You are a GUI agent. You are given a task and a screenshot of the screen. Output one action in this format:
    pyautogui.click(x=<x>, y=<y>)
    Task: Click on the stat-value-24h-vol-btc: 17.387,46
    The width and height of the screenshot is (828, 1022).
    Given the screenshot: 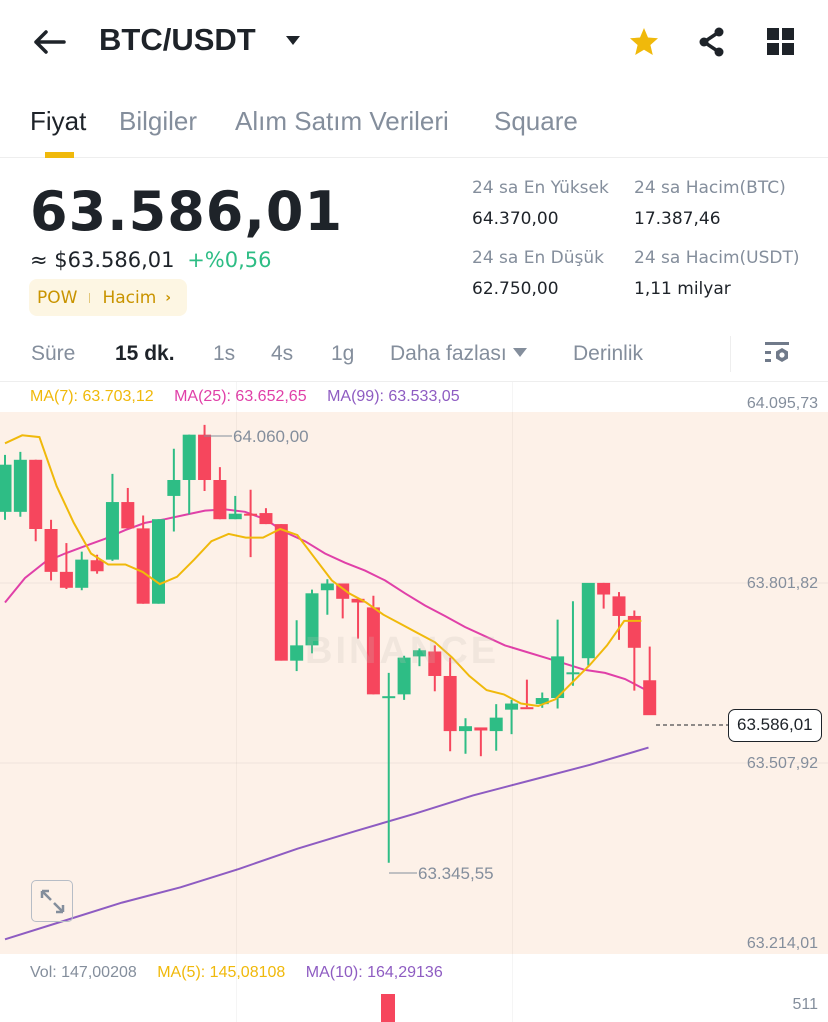 What is the action you would take?
    pyautogui.click(x=677, y=219)
    